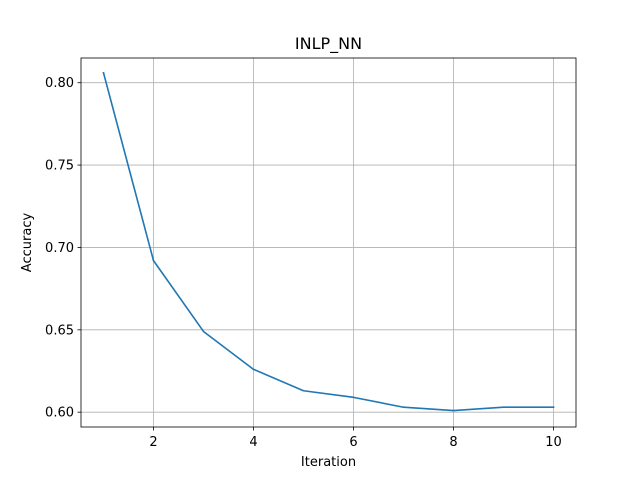  I want to click on x-tick-label: 10, so click(553, 442).